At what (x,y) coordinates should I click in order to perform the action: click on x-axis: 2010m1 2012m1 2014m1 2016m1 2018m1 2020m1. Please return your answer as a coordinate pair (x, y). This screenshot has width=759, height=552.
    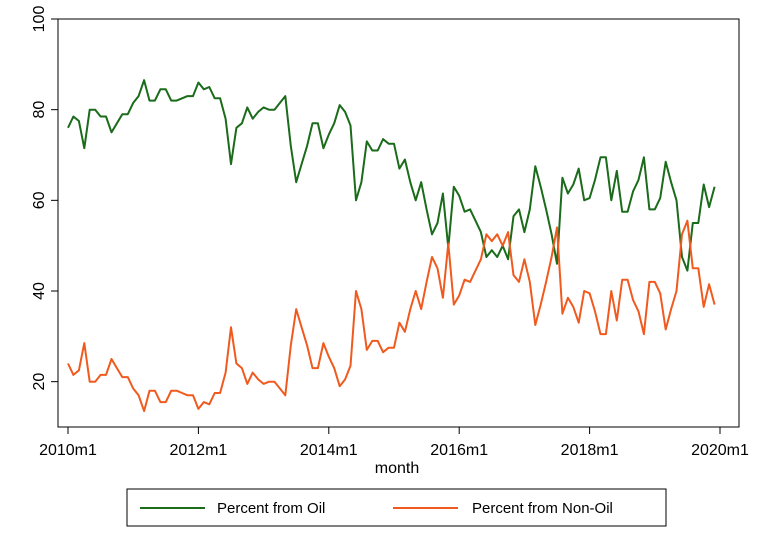
    Looking at the image, I should click on (394, 443).